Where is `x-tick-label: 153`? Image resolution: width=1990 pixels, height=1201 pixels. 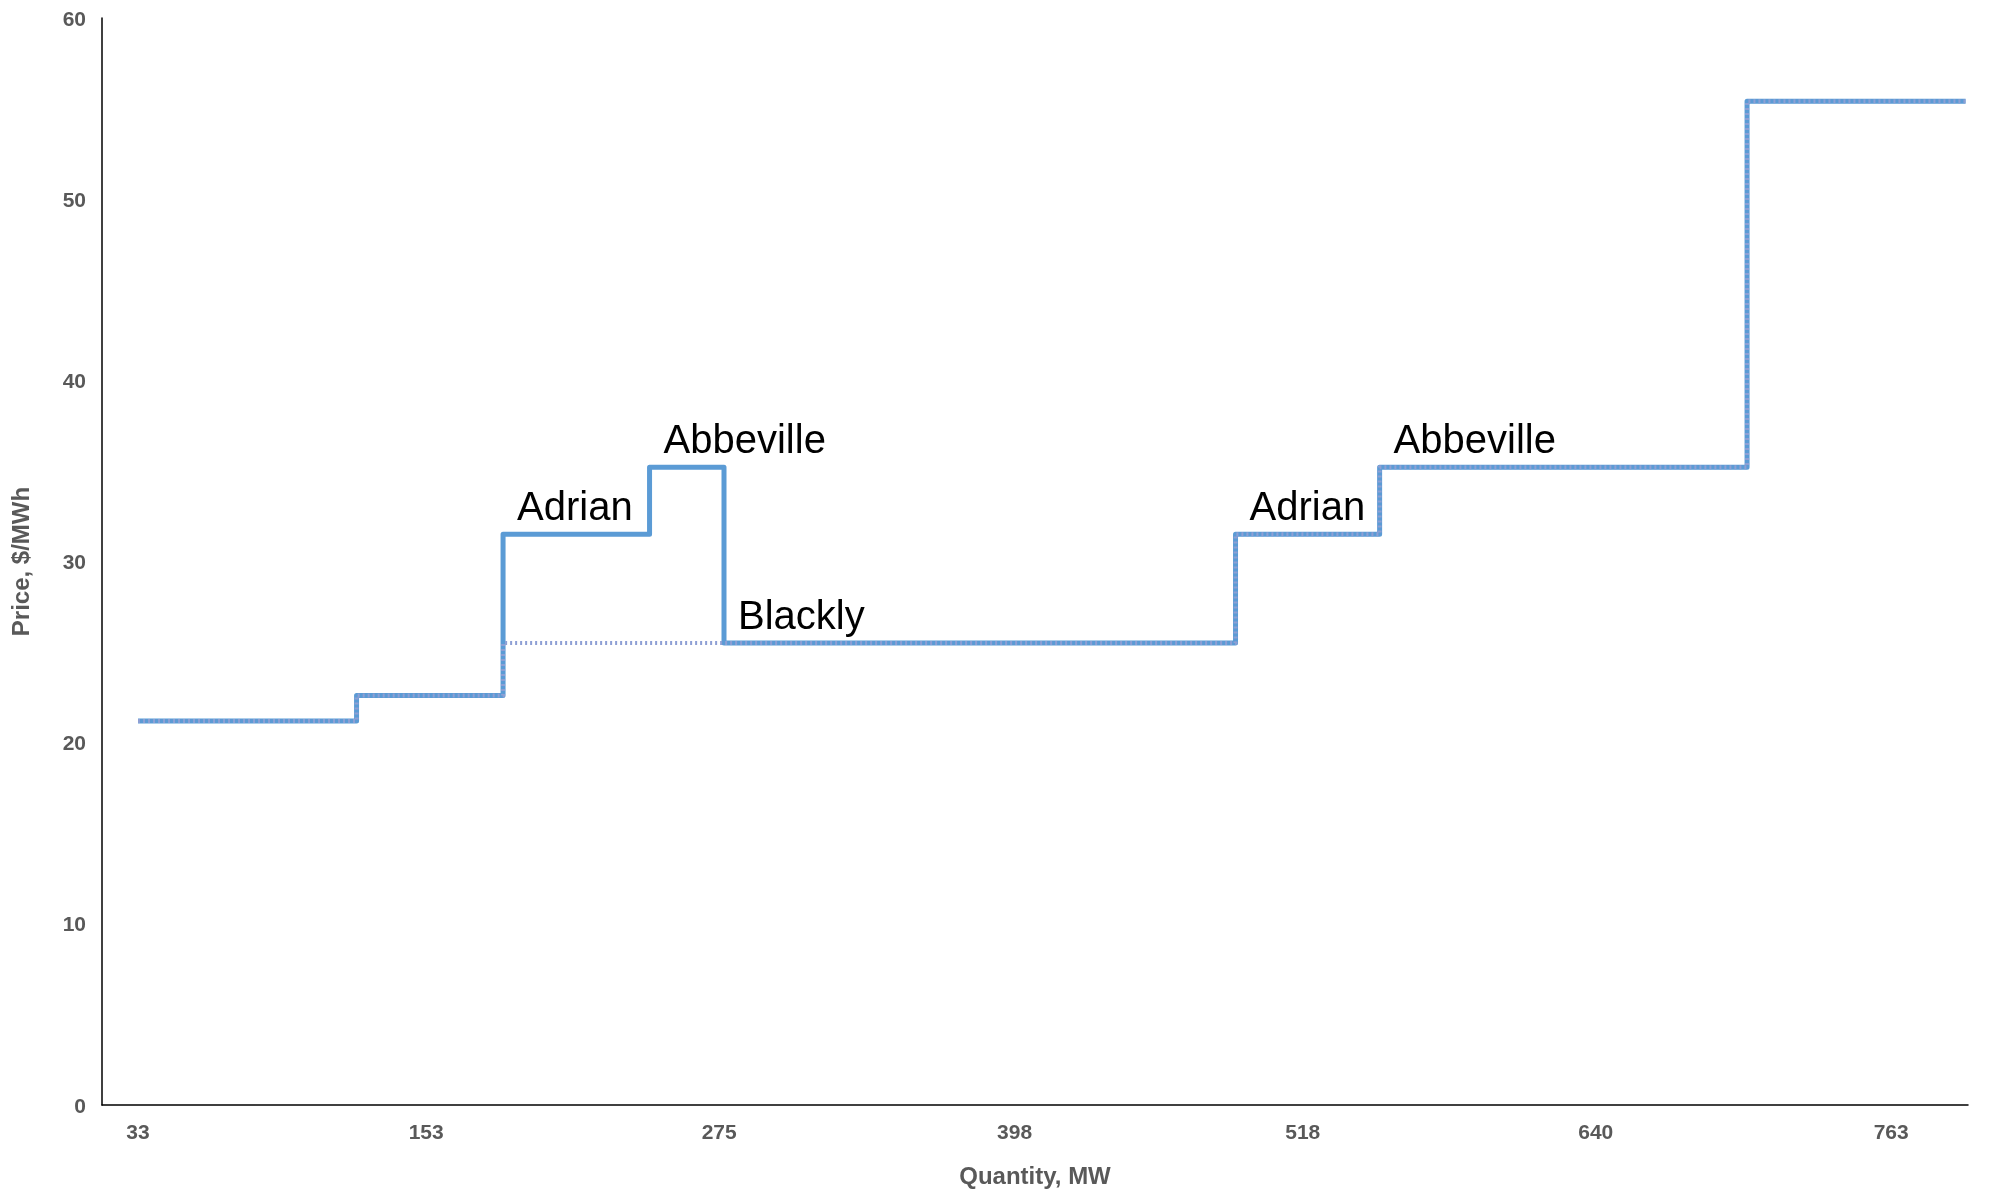
x-tick-label: 153 is located at coordinates (426, 1131).